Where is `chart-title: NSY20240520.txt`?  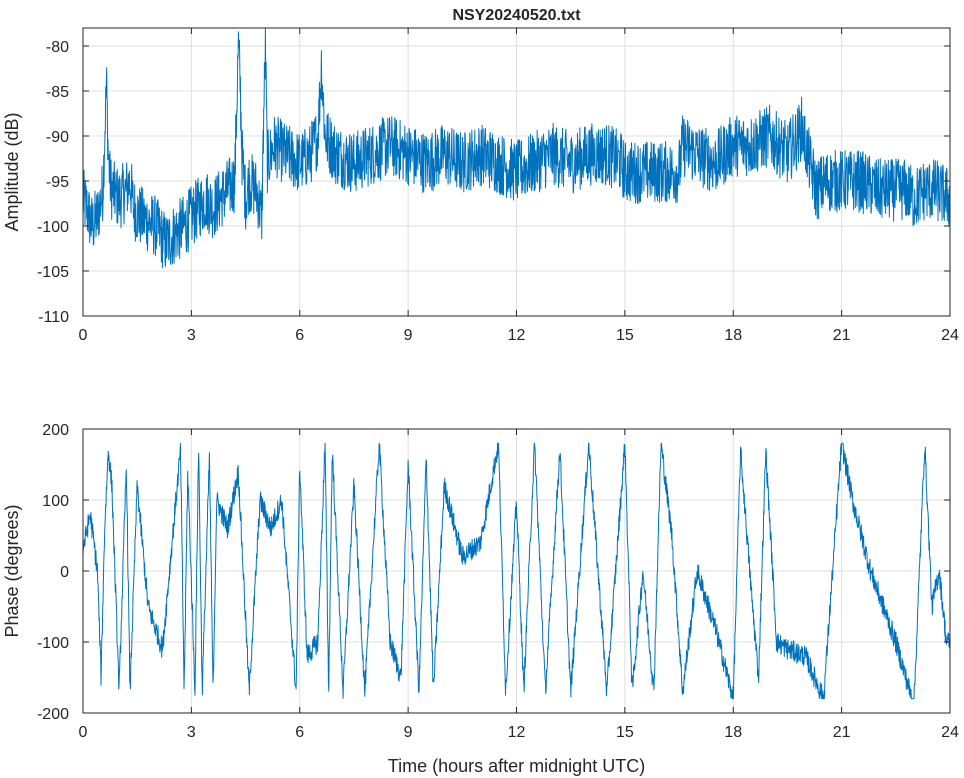
chart-title: NSY20240520.txt is located at coordinates (516, 15).